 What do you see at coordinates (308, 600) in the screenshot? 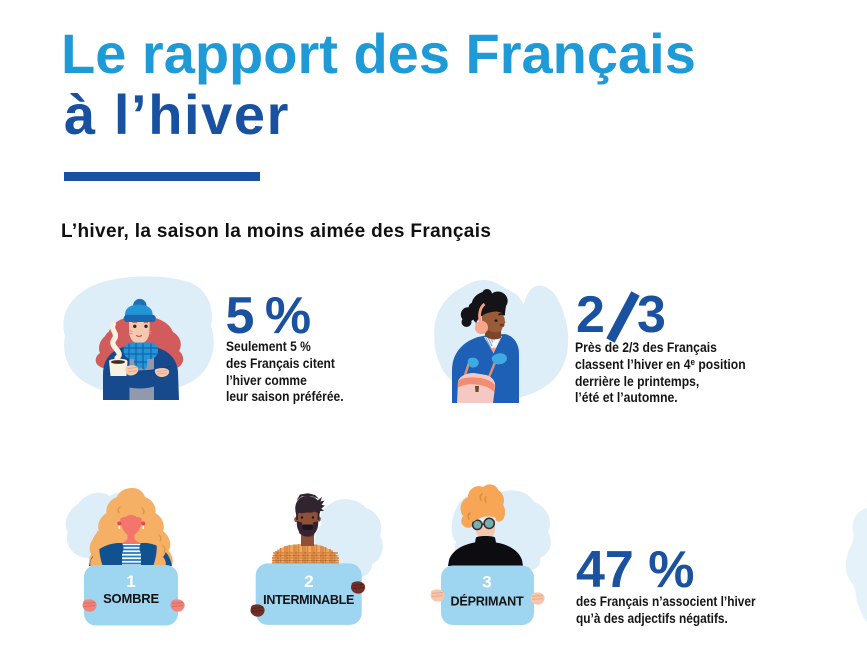
I see `svg-text: INTERMINABLE` at bounding box center [308, 600].